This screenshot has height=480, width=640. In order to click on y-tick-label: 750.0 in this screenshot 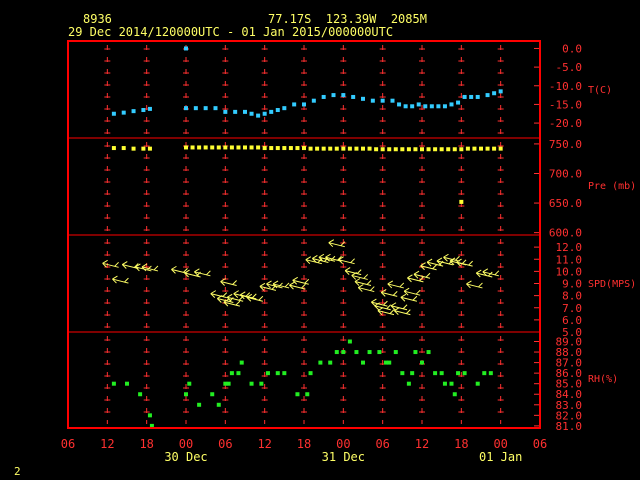, I will do `click(565, 144)`.